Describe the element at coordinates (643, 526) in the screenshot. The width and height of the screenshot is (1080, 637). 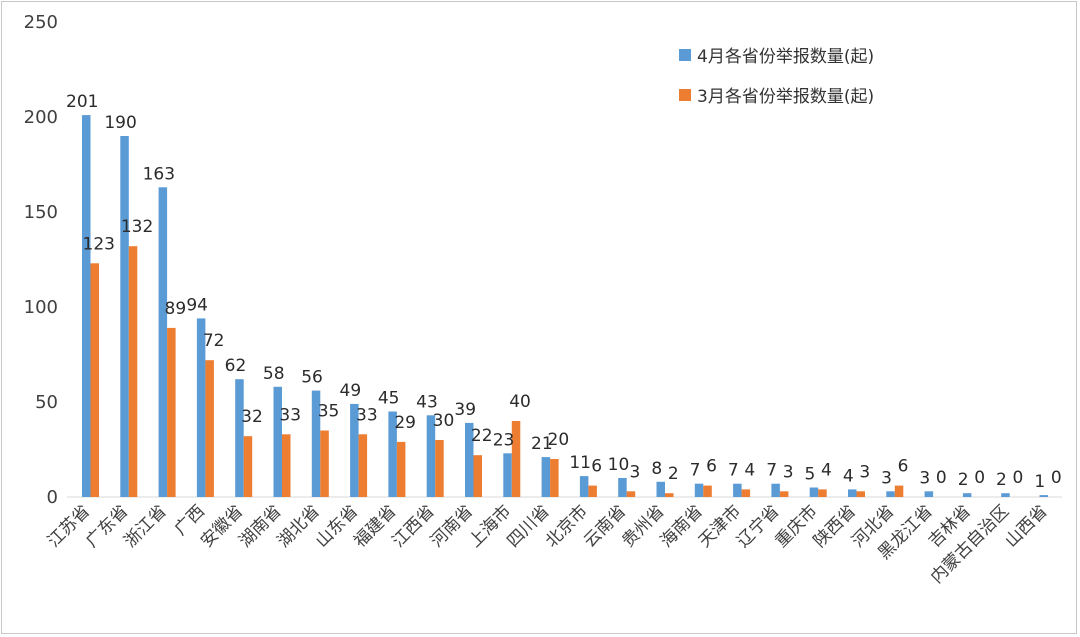
I see `x-tick-label: 贵州省` at that location.